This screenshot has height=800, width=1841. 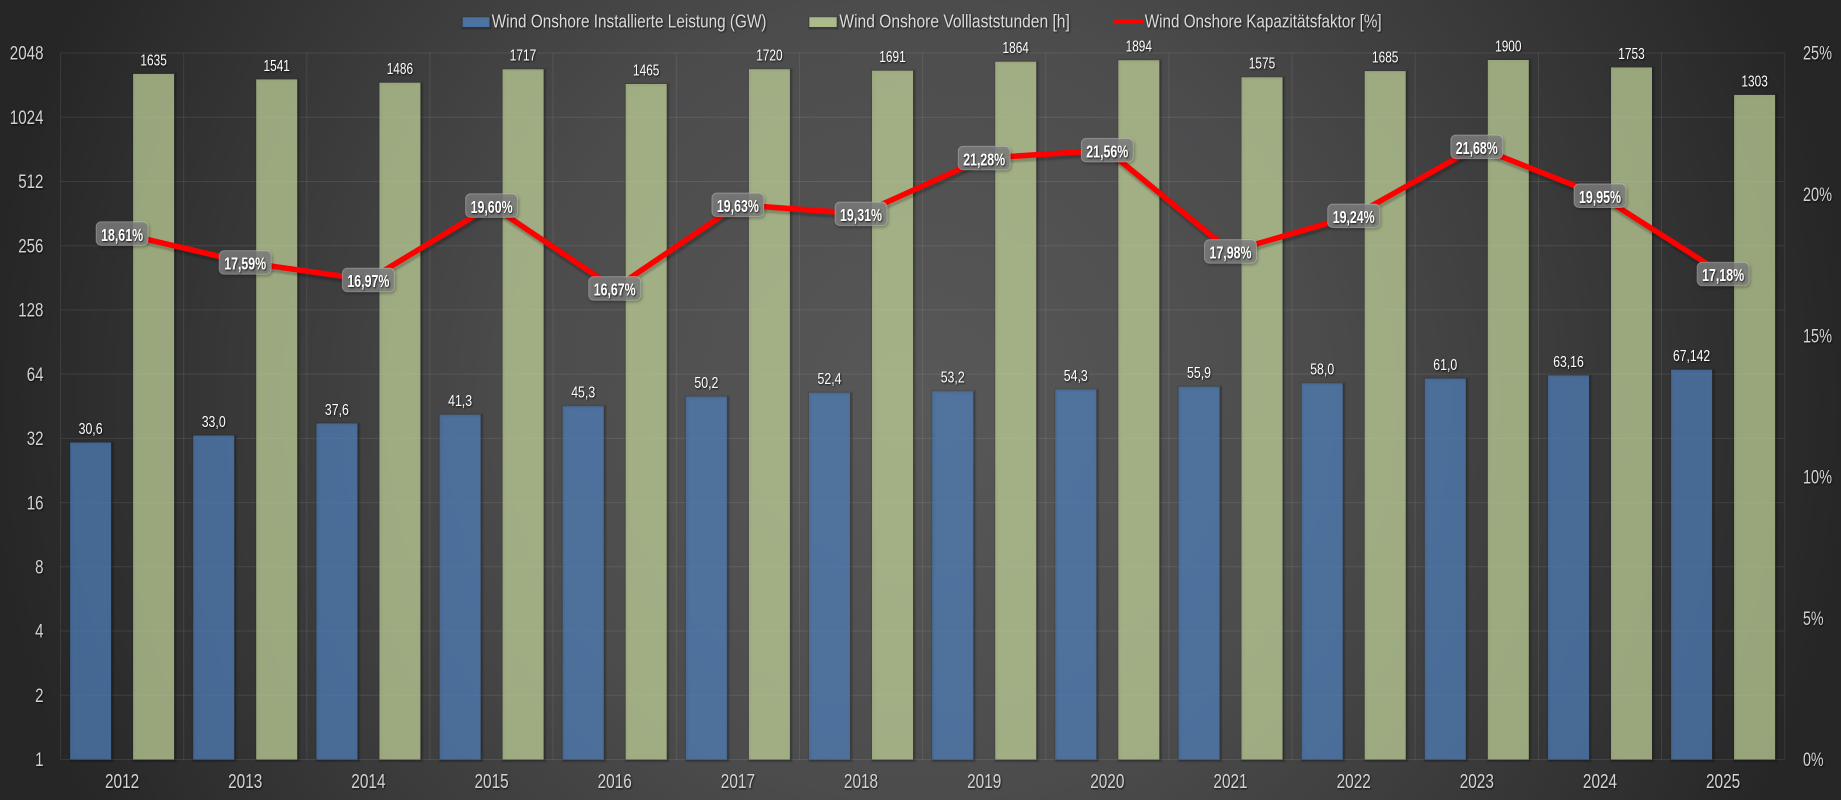 I want to click on svg-text: 16,97%, so click(x=368, y=281).